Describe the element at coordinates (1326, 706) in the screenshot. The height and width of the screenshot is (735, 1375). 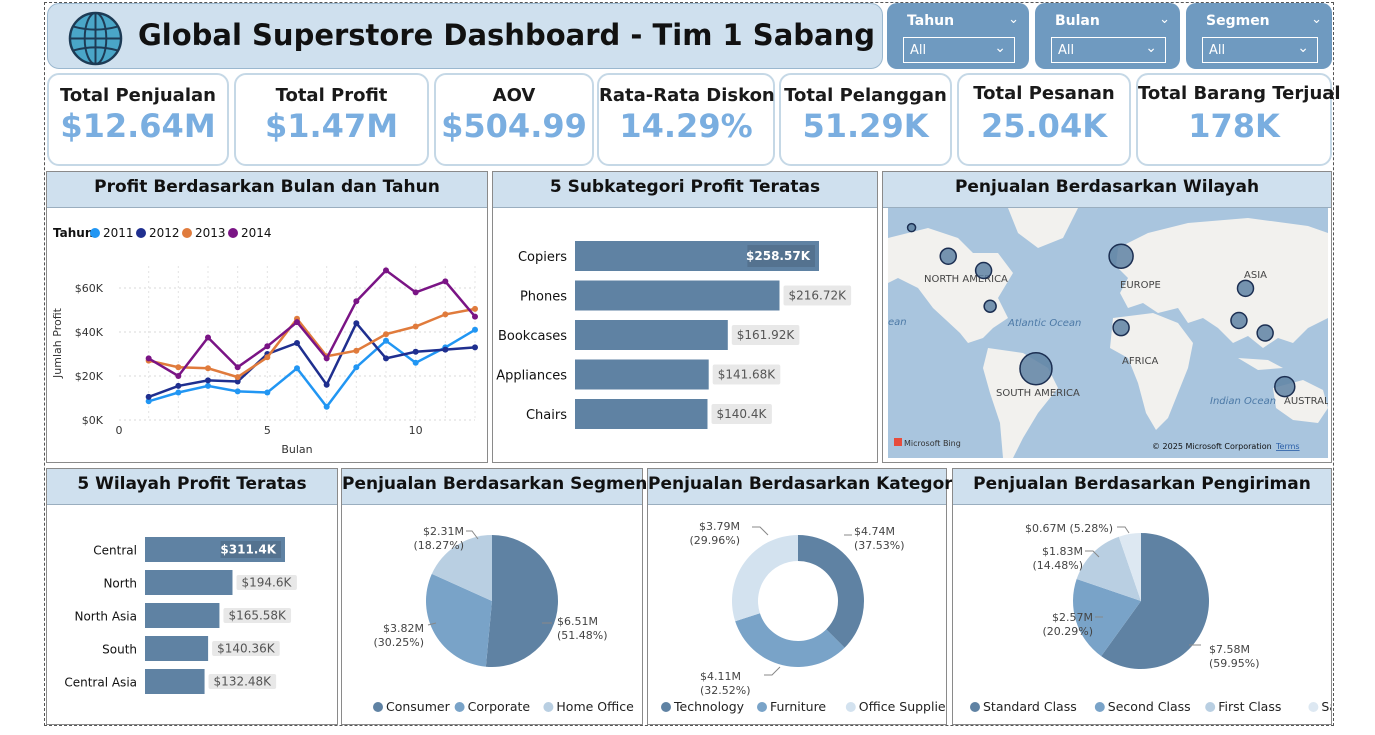
I see `legend-label: Same Day` at that location.